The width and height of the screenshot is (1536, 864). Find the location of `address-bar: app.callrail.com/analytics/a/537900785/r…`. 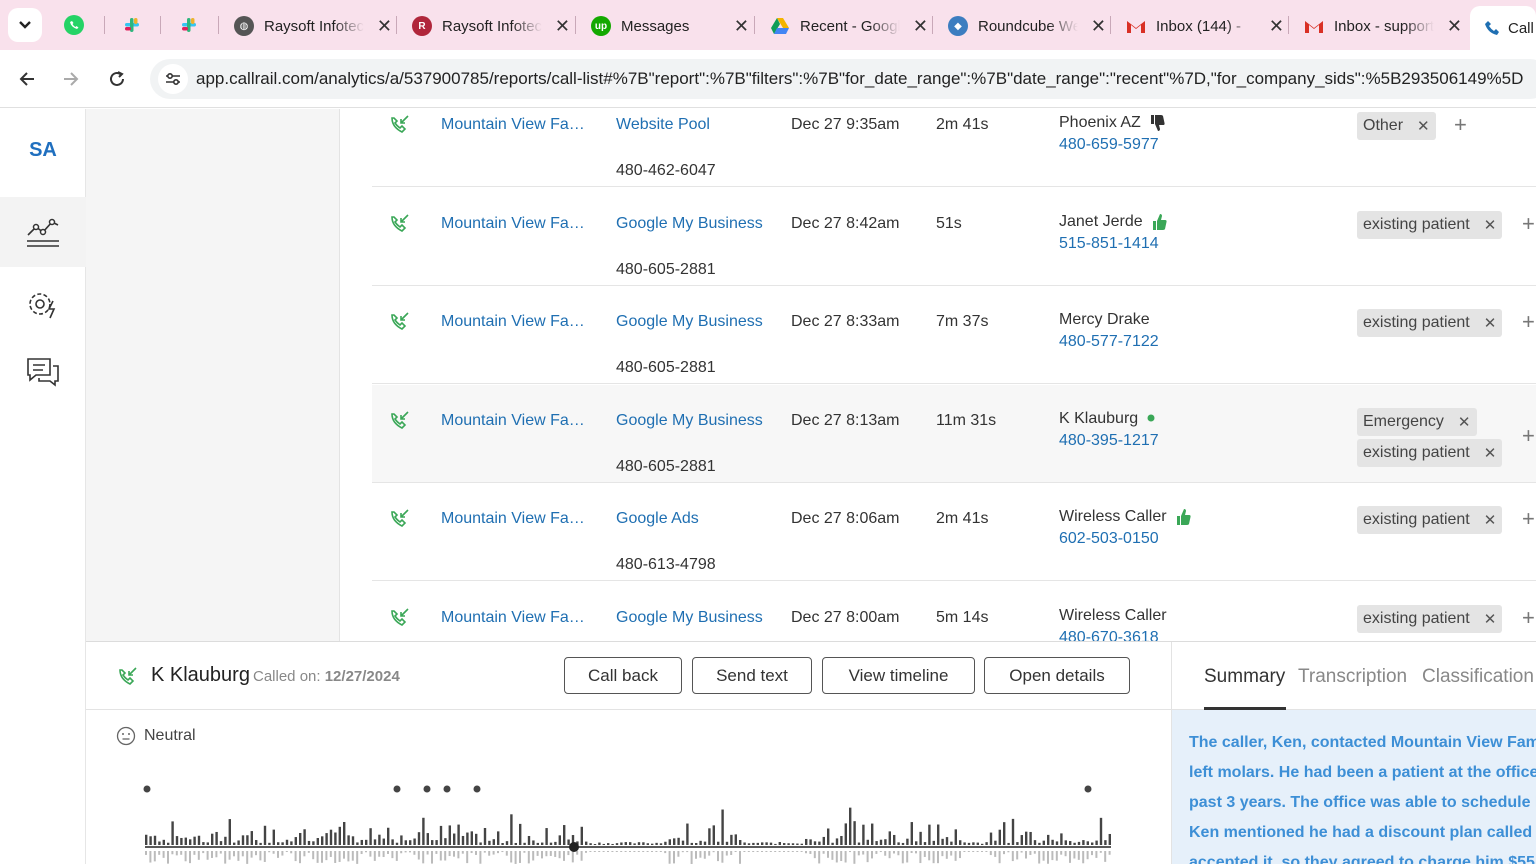

address-bar: app.callrail.com/analytics/a/537900785/r… is located at coordinates (843, 79).